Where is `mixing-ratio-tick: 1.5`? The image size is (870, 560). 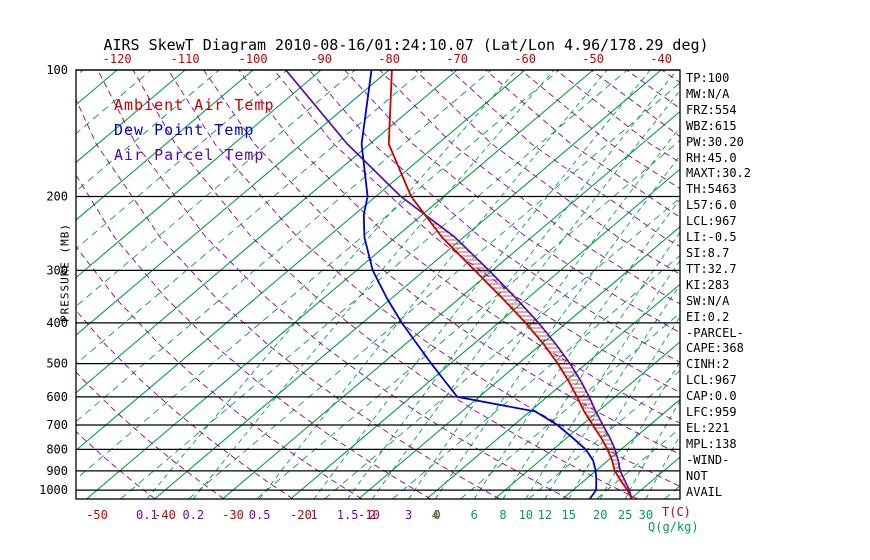 mixing-ratio-tick: 1.5 is located at coordinates (348, 515).